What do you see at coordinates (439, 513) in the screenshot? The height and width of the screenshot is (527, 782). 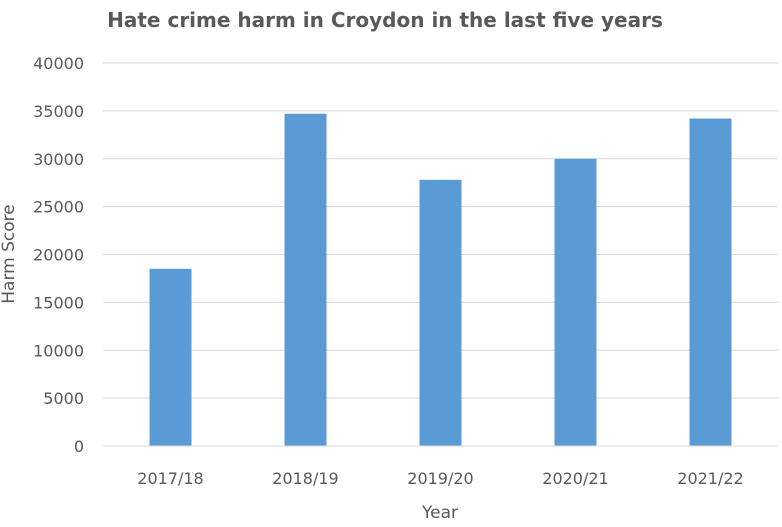 I see `x-axis-label: Year` at bounding box center [439, 513].